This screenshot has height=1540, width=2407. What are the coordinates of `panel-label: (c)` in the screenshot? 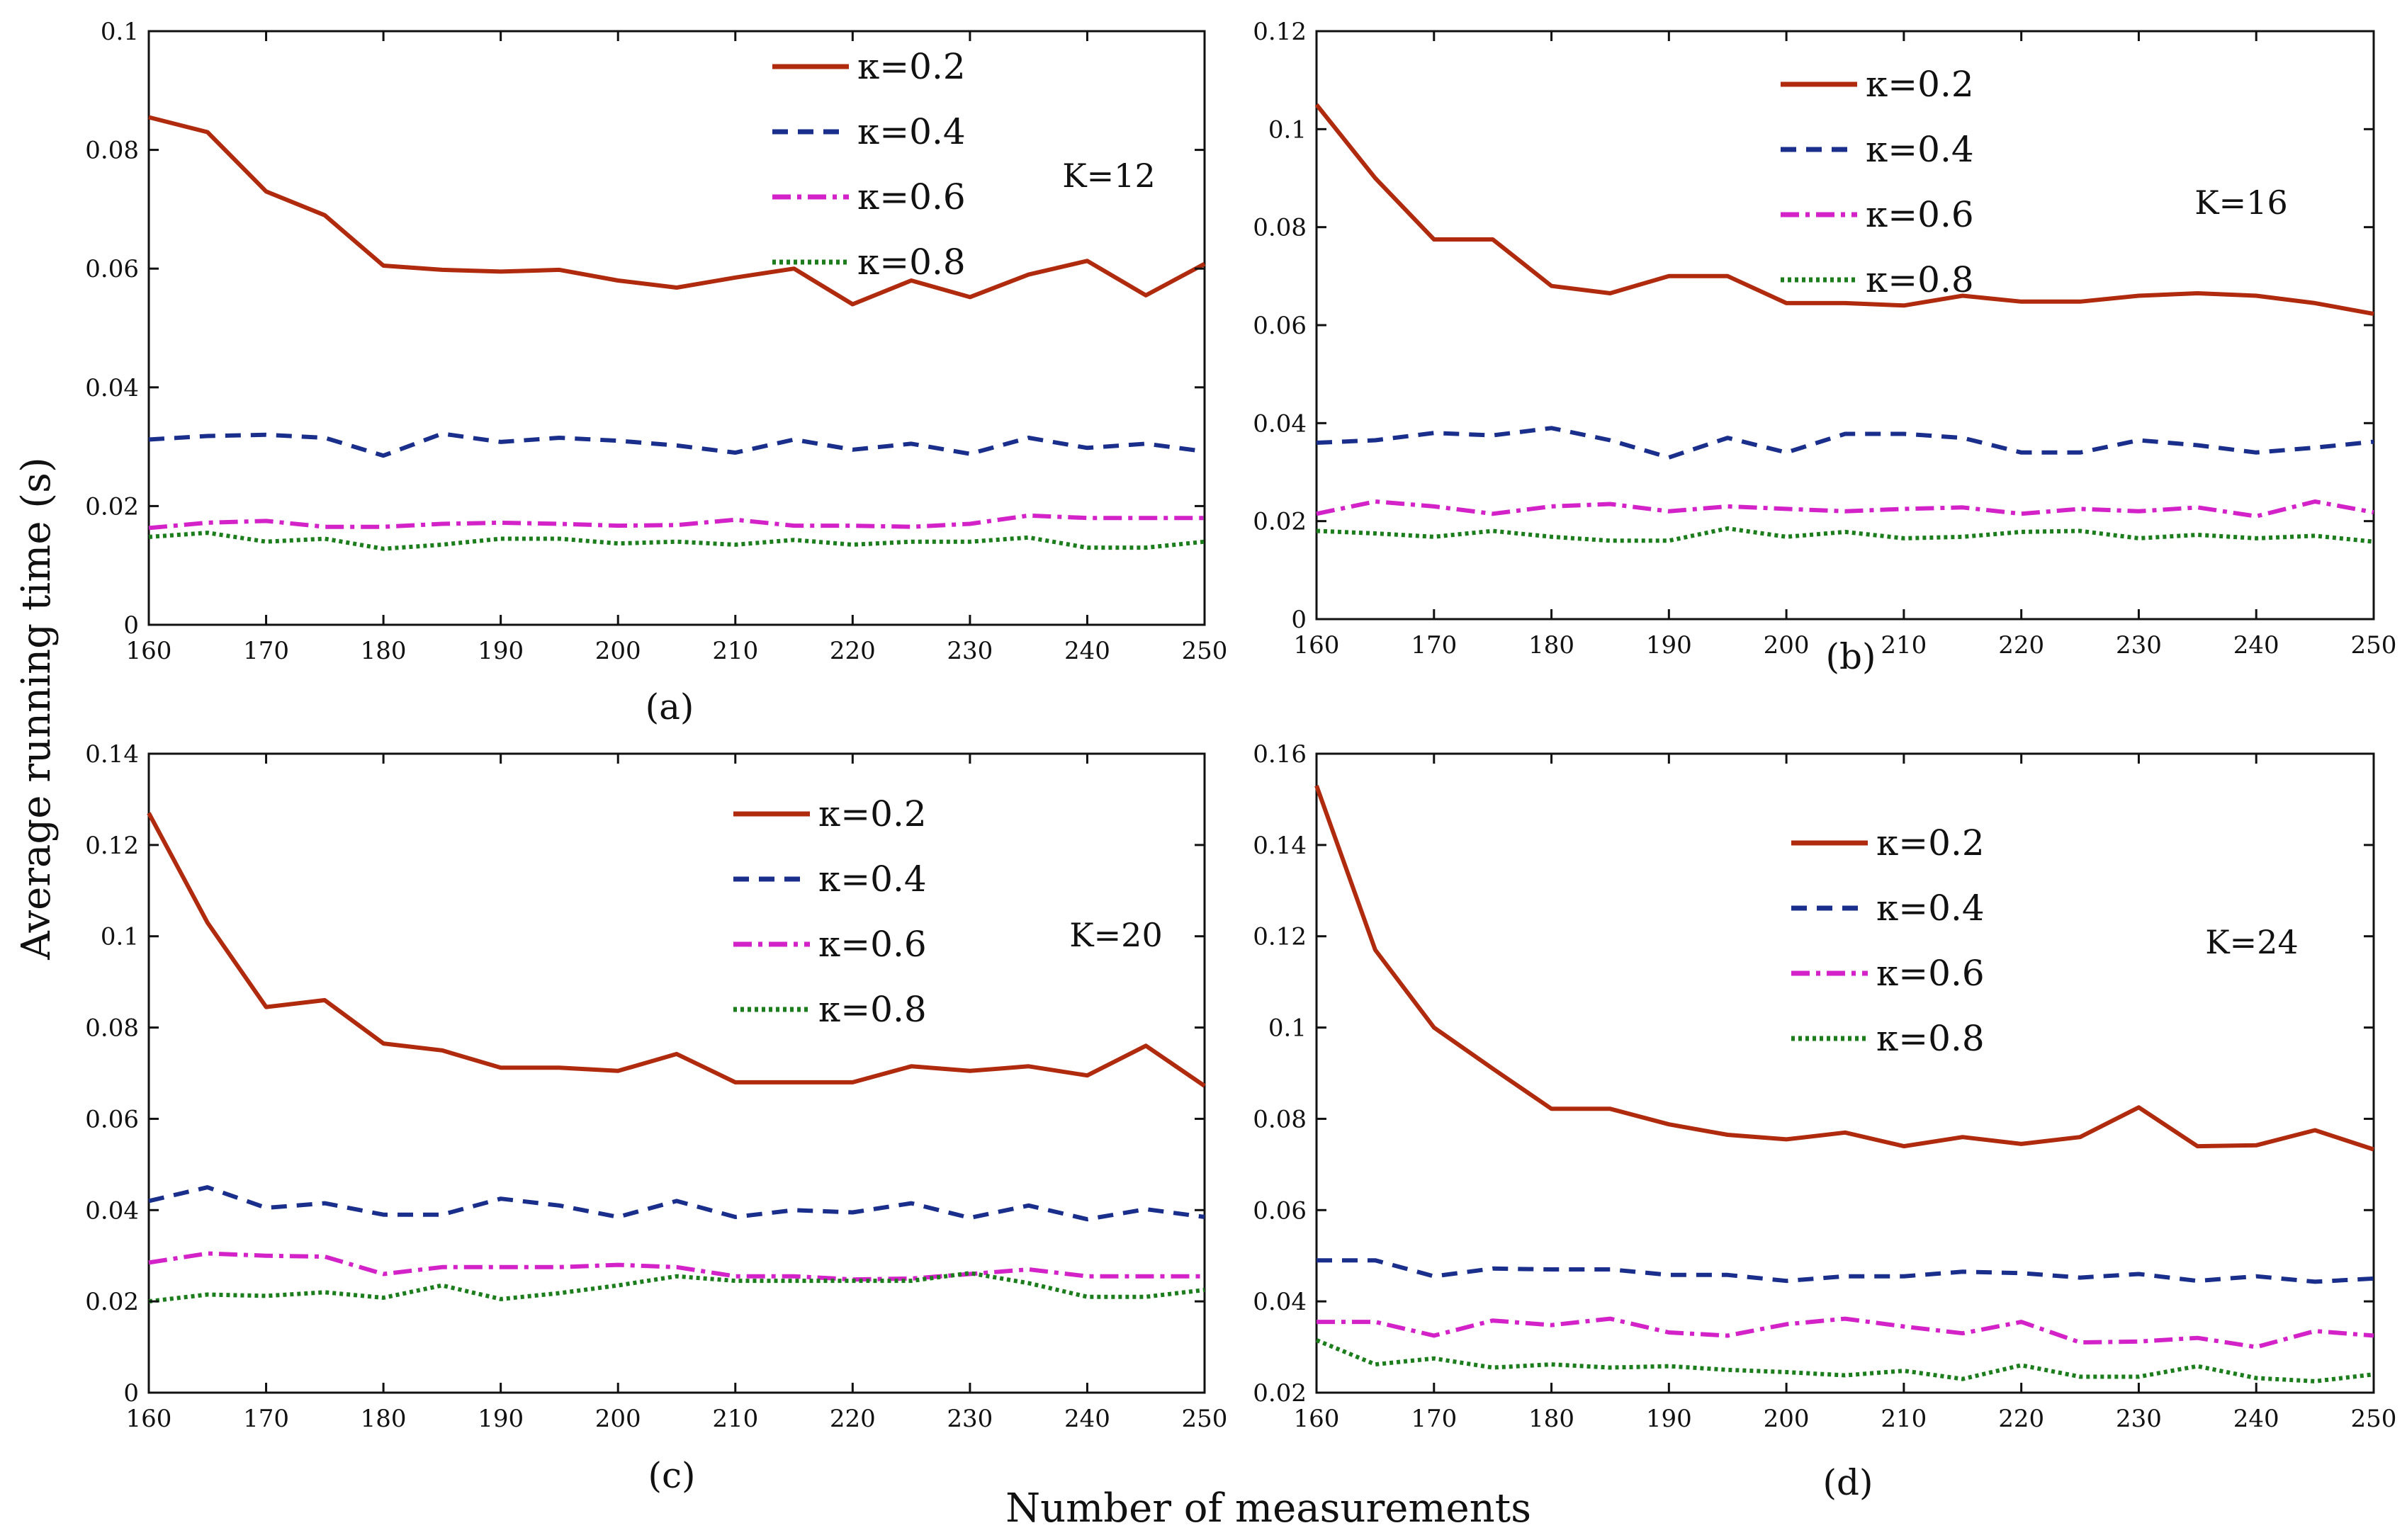 It's located at (671, 1475).